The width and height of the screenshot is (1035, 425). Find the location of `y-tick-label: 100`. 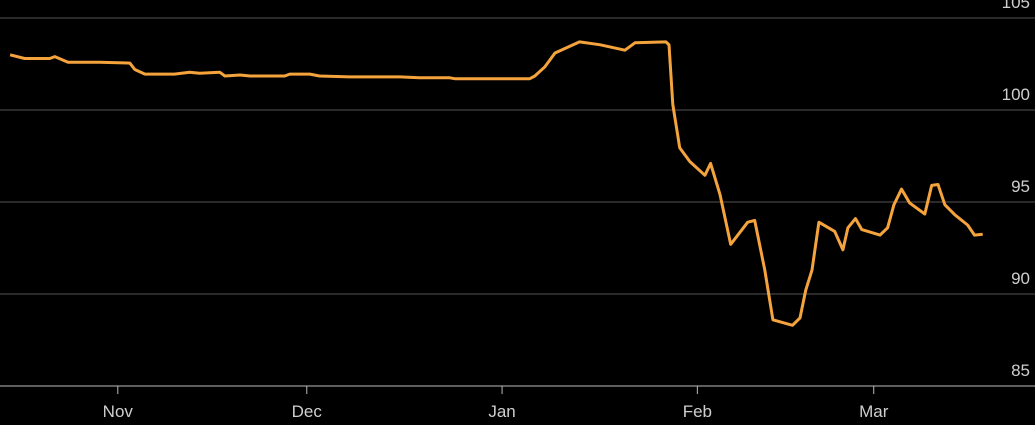

y-tick-label: 100 is located at coordinates (1016, 94).